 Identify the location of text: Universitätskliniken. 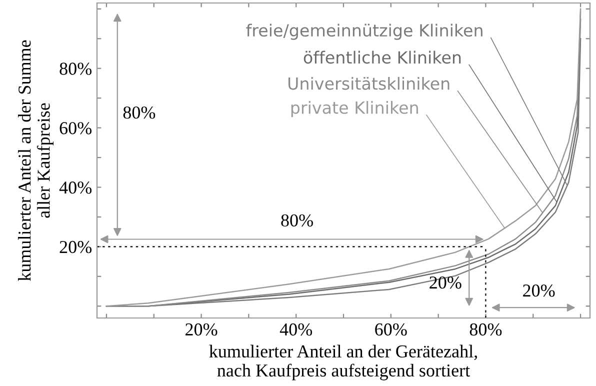
(369, 83).